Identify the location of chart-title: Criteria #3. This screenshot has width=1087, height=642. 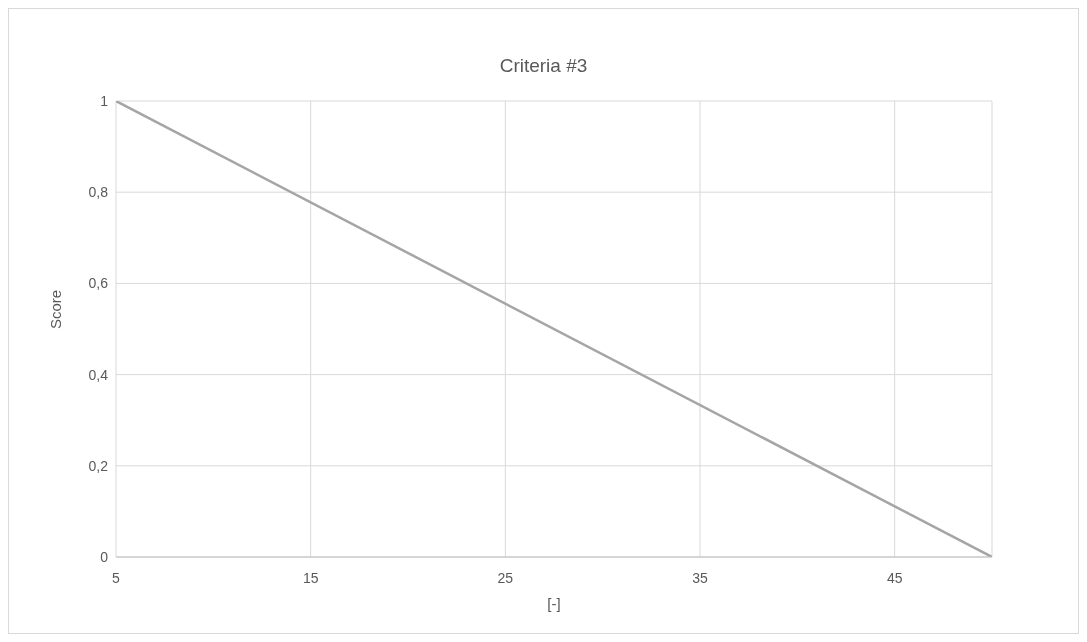
(543, 66).